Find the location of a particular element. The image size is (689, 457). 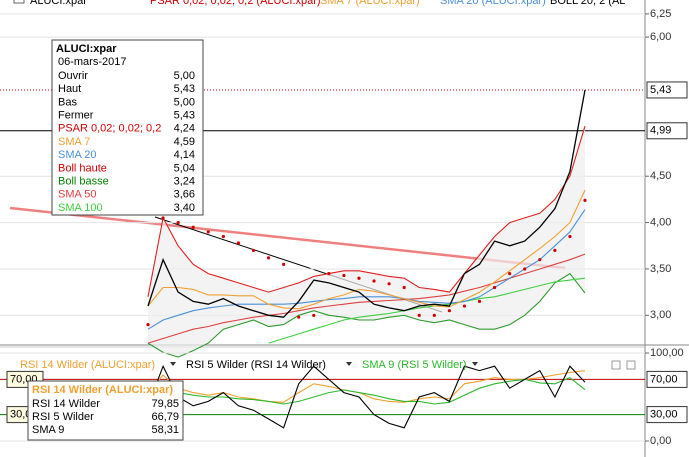

tooltip-value: 5,04 is located at coordinates (184, 168).